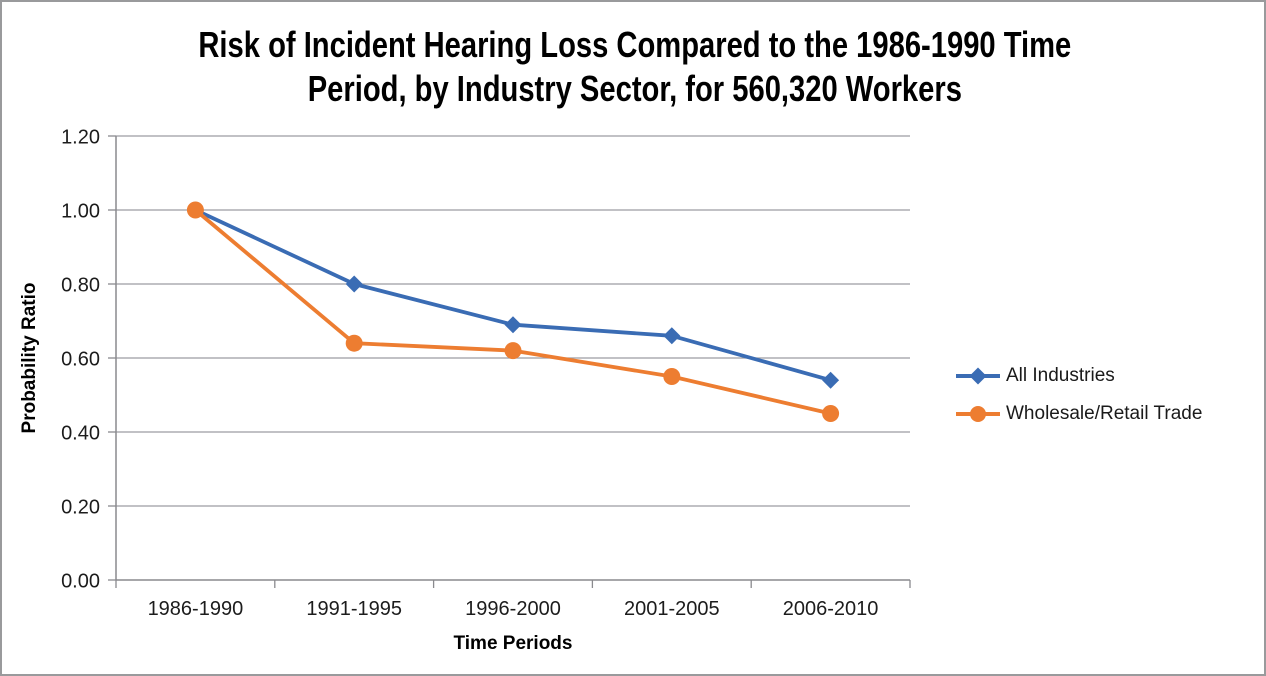 This screenshot has height=676, width=1266. What do you see at coordinates (1104, 413) in the screenshot?
I see `legend-label: Wholesale/Retail Trade` at bounding box center [1104, 413].